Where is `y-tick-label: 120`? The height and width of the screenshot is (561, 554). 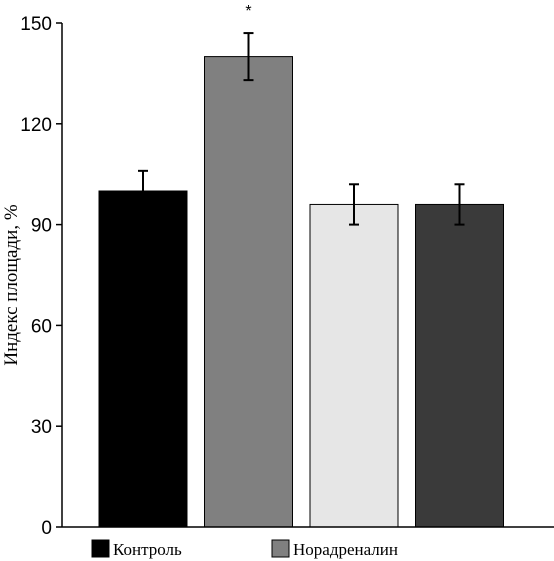 y-tick-label: 120 is located at coordinates (36, 125).